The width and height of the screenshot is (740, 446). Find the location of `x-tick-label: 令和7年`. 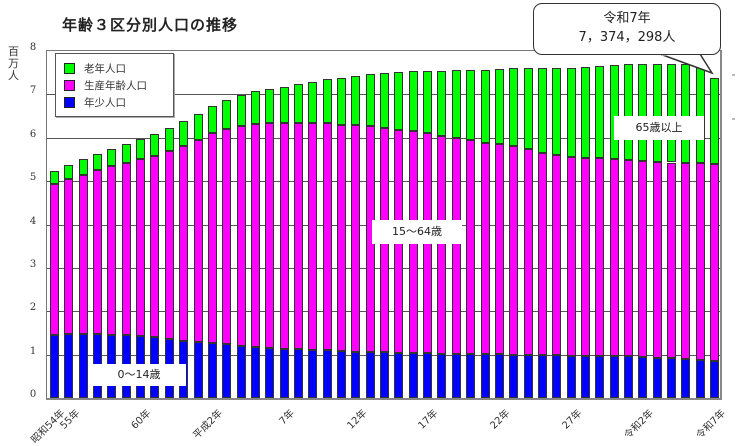

x-tick-label: 令和7年 is located at coordinates (711, 424).